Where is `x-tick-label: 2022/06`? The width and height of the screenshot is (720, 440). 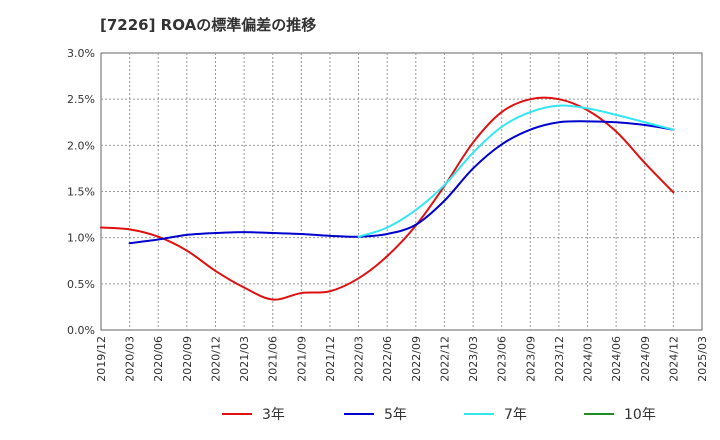 x-tick-label: 2022/06 is located at coordinates (387, 359).